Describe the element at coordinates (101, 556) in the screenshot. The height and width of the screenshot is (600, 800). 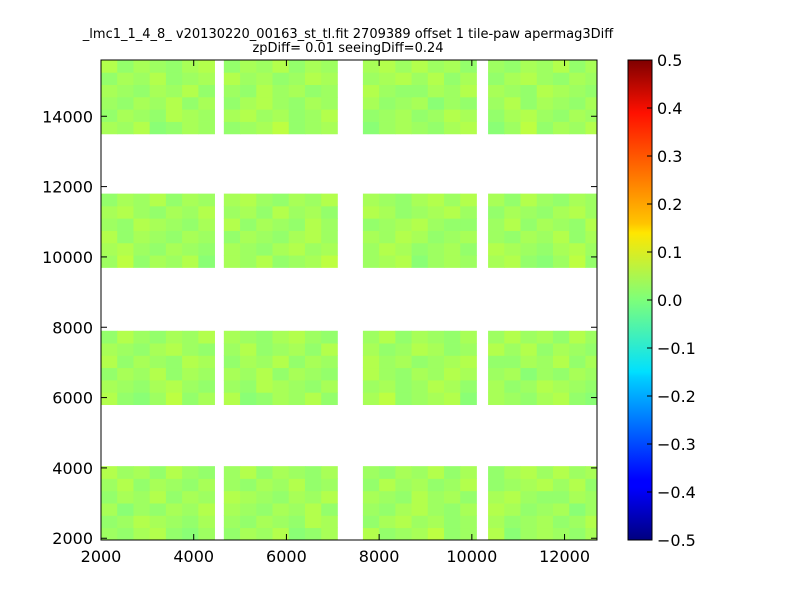
I see `x-tick-label: 2000` at that location.